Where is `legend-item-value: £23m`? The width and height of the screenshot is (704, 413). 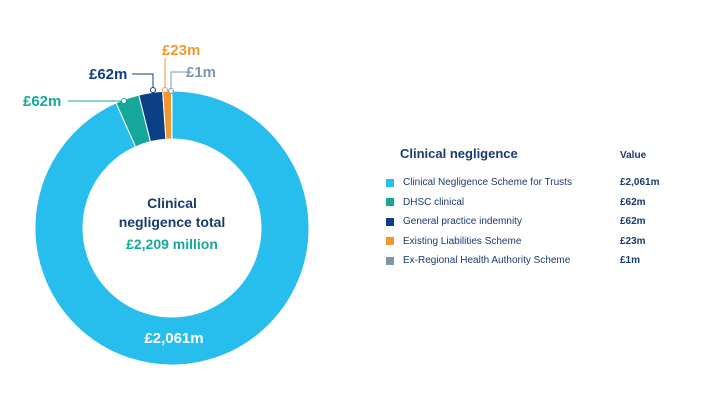 legend-item-value: £23m is located at coordinates (633, 241).